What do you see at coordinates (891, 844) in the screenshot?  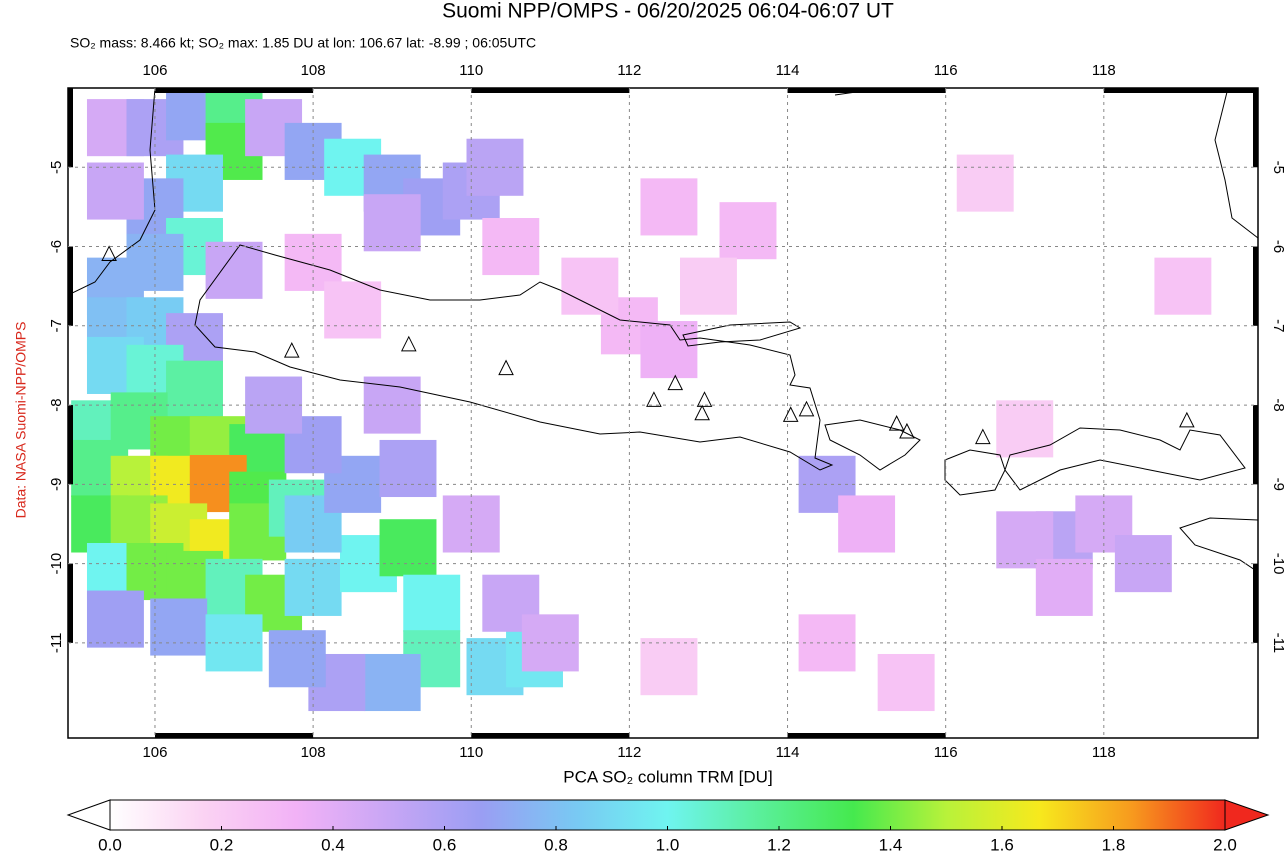 I see `colorbar-tick-label: 1.4` at bounding box center [891, 844].